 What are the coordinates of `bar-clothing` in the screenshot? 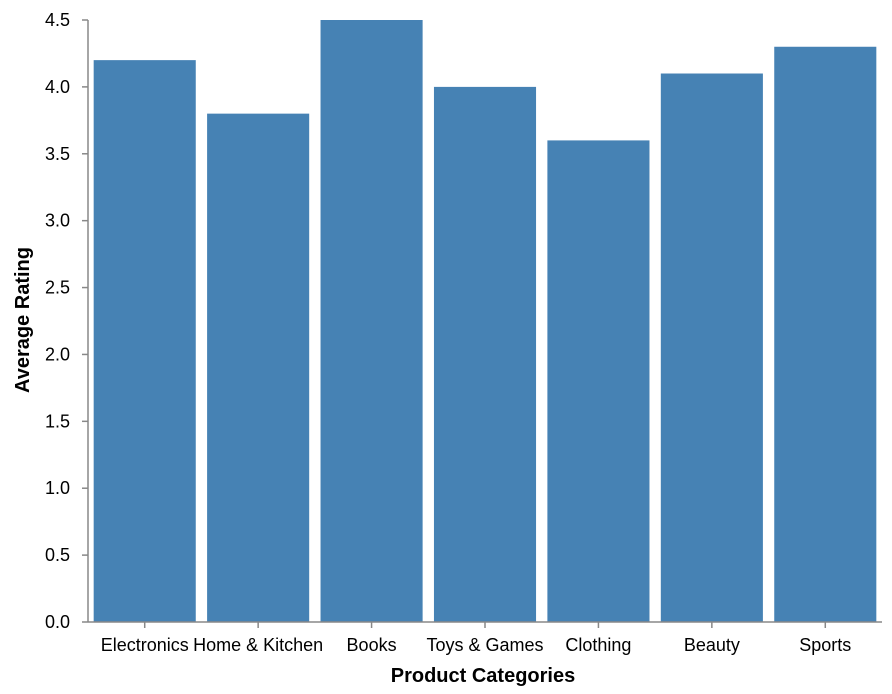 It's located at (598, 381).